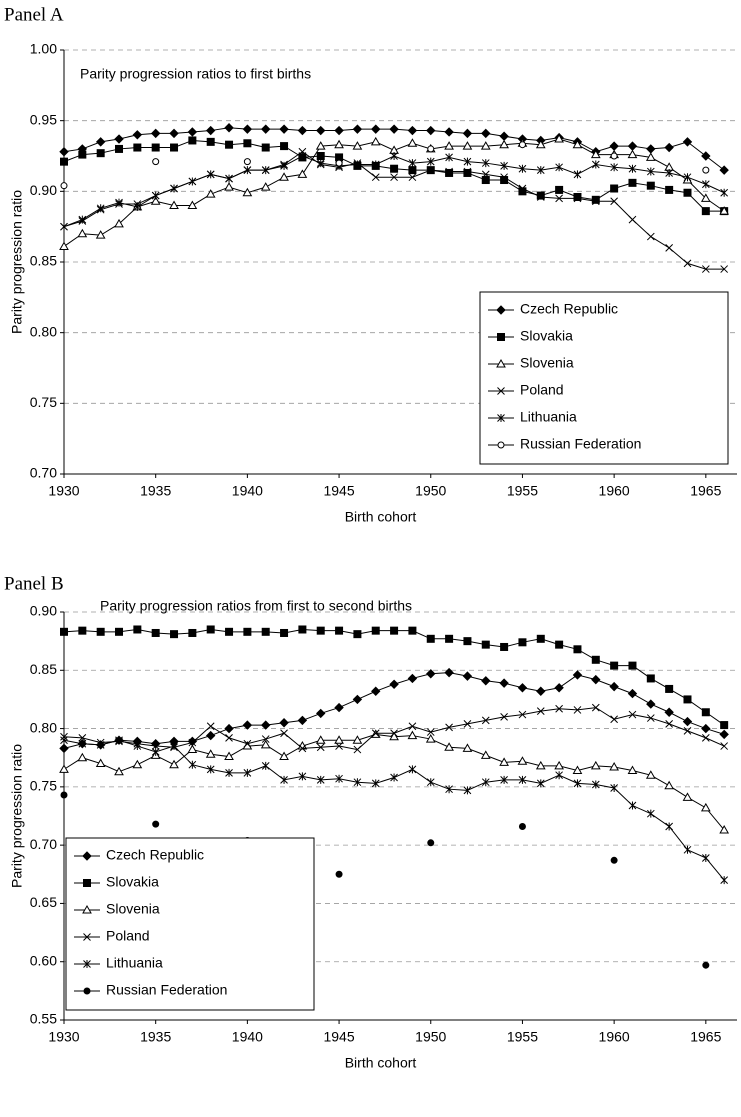  Describe the element at coordinates (547, 363) in the screenshot. I see `legend-label: Slovenia` at that location.